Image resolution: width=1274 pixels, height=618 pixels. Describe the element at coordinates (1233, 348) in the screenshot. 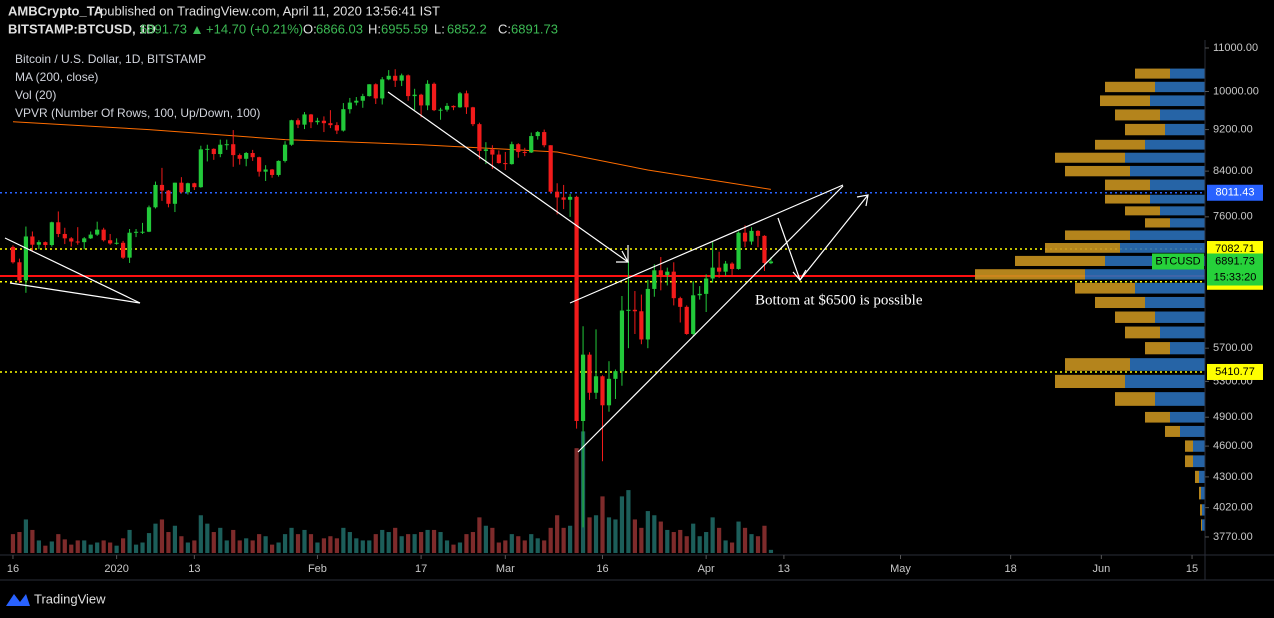

I see `y-tick-label: 5700.00` at that location.